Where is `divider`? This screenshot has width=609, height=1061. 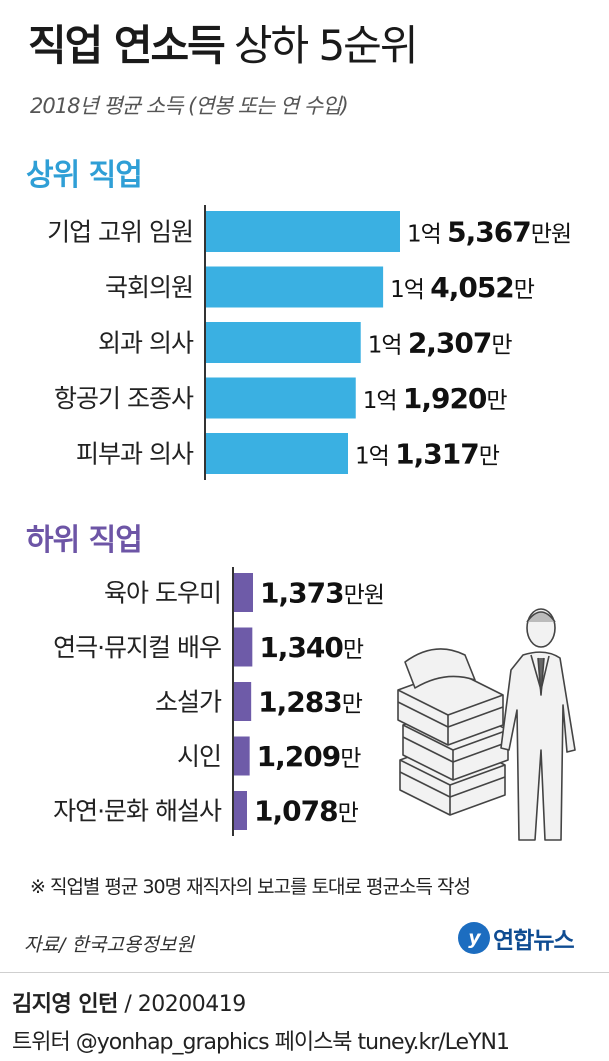
divider is located at coordinates (304, 972).